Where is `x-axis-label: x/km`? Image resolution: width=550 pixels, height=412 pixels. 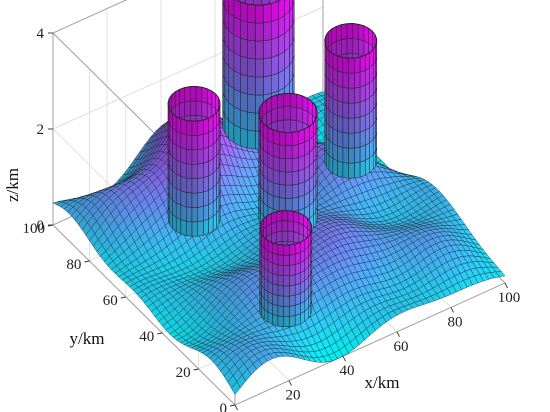
x-axis-label: x/km is located at coordinates (382, 382).